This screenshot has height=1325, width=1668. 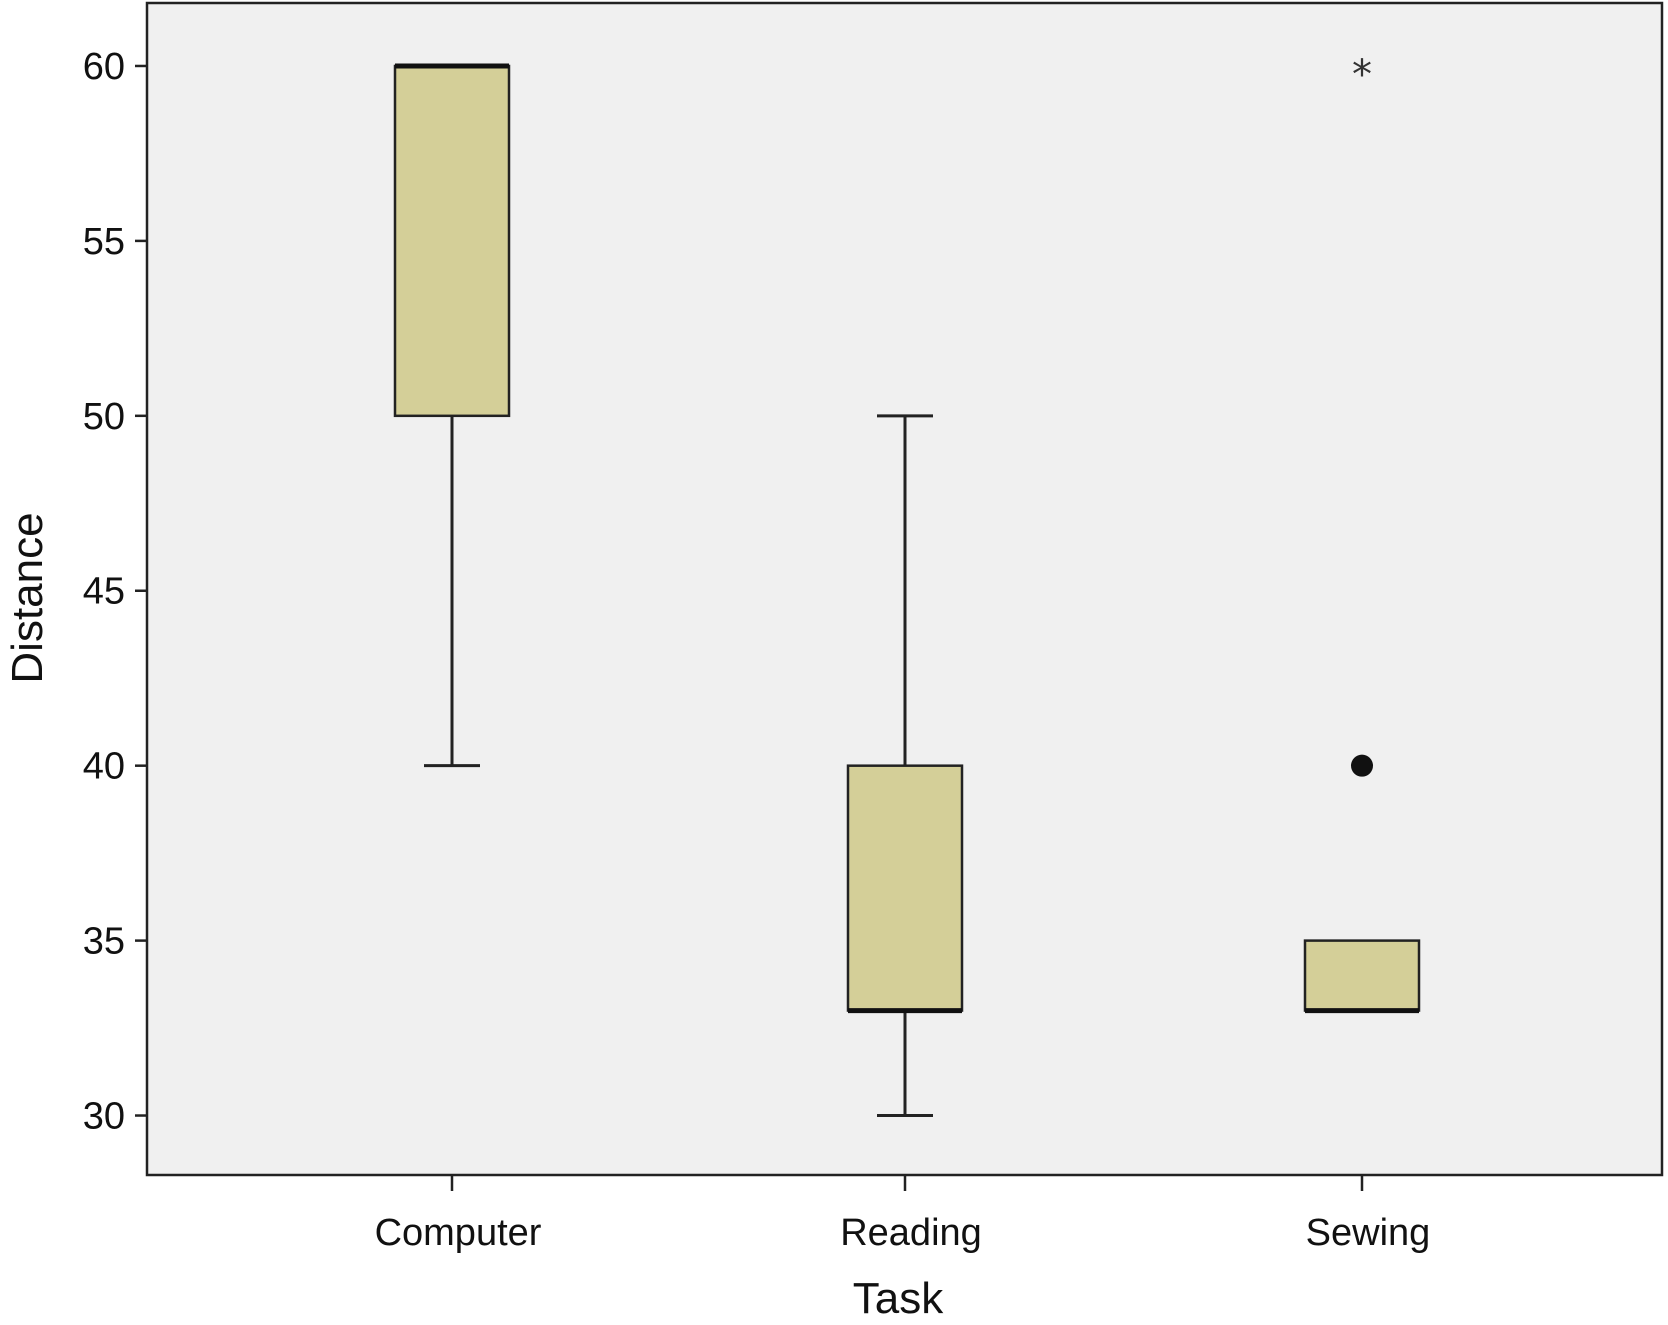 What do you see at coordinates (1362, 533) in the screenshot?
I see `box-sewing: *` at bounding box center [1362, 533].